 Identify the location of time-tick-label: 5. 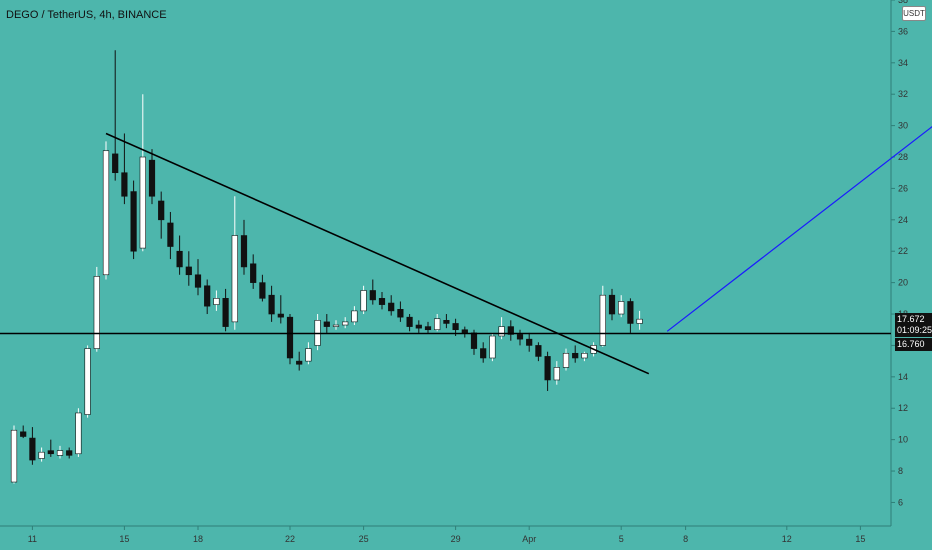
(621, 539).